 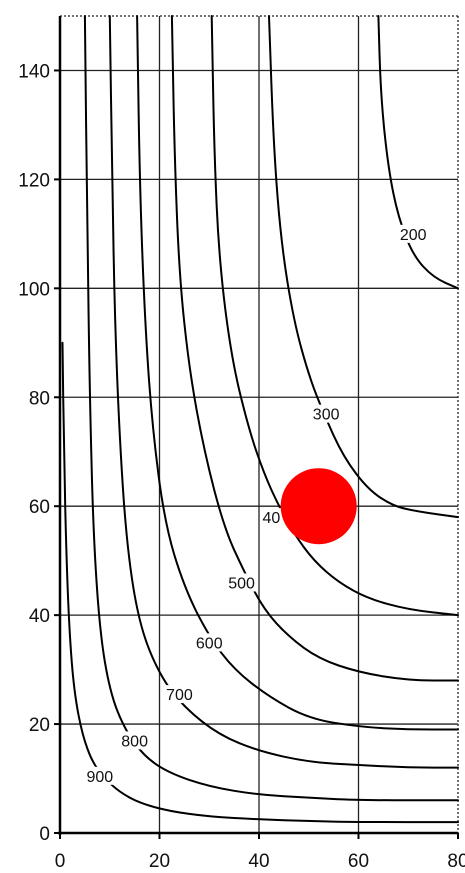 I want to click on contour-label-600: 600, so click(x=209, y=643).